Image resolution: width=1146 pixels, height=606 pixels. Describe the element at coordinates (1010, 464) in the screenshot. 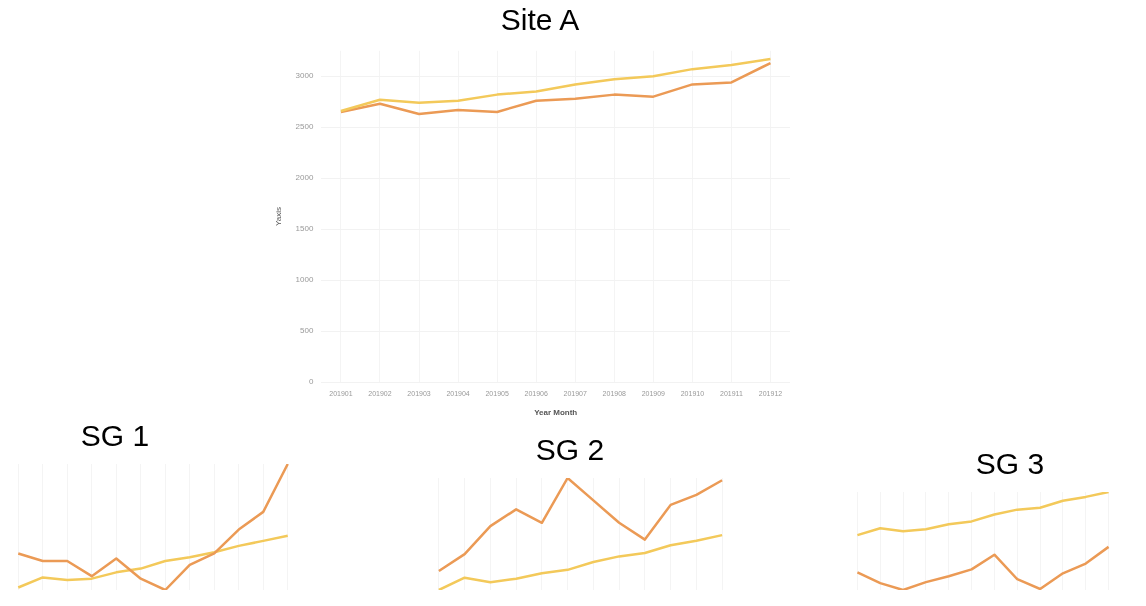

I see `chart-title: SG 3` at that location.